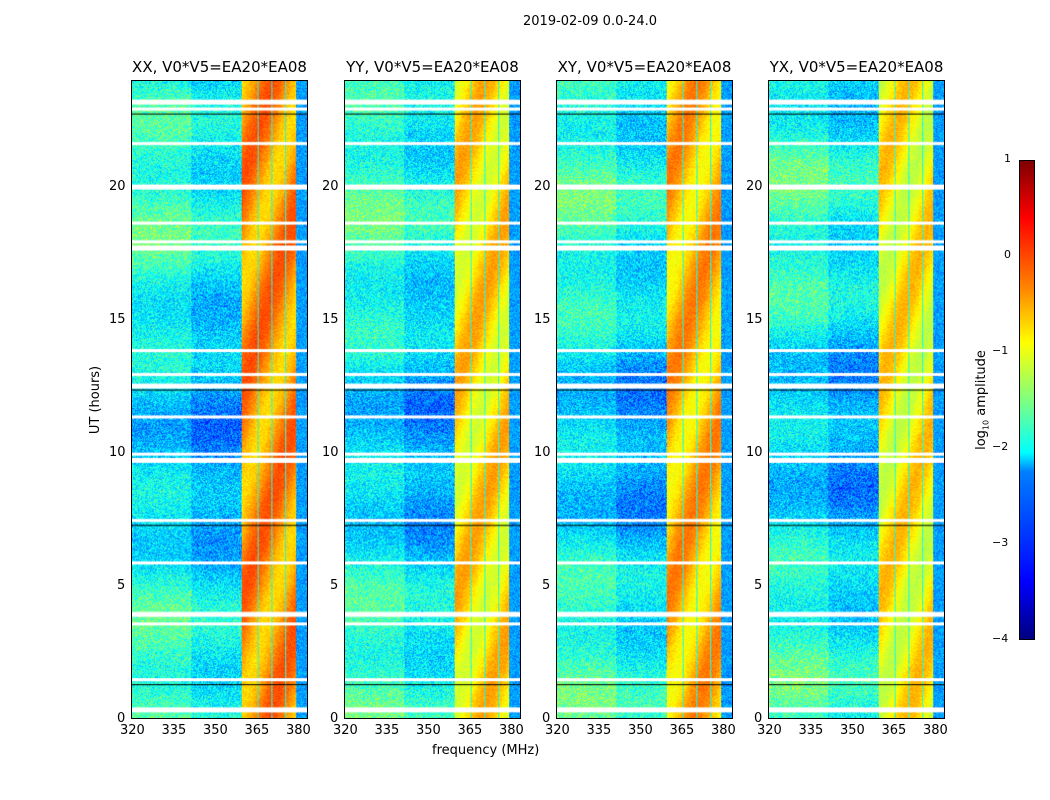 The height and width of the screenshot is (800, 1050). I want to click on colorbar-label: log10 amplitude, so click(982, 400).